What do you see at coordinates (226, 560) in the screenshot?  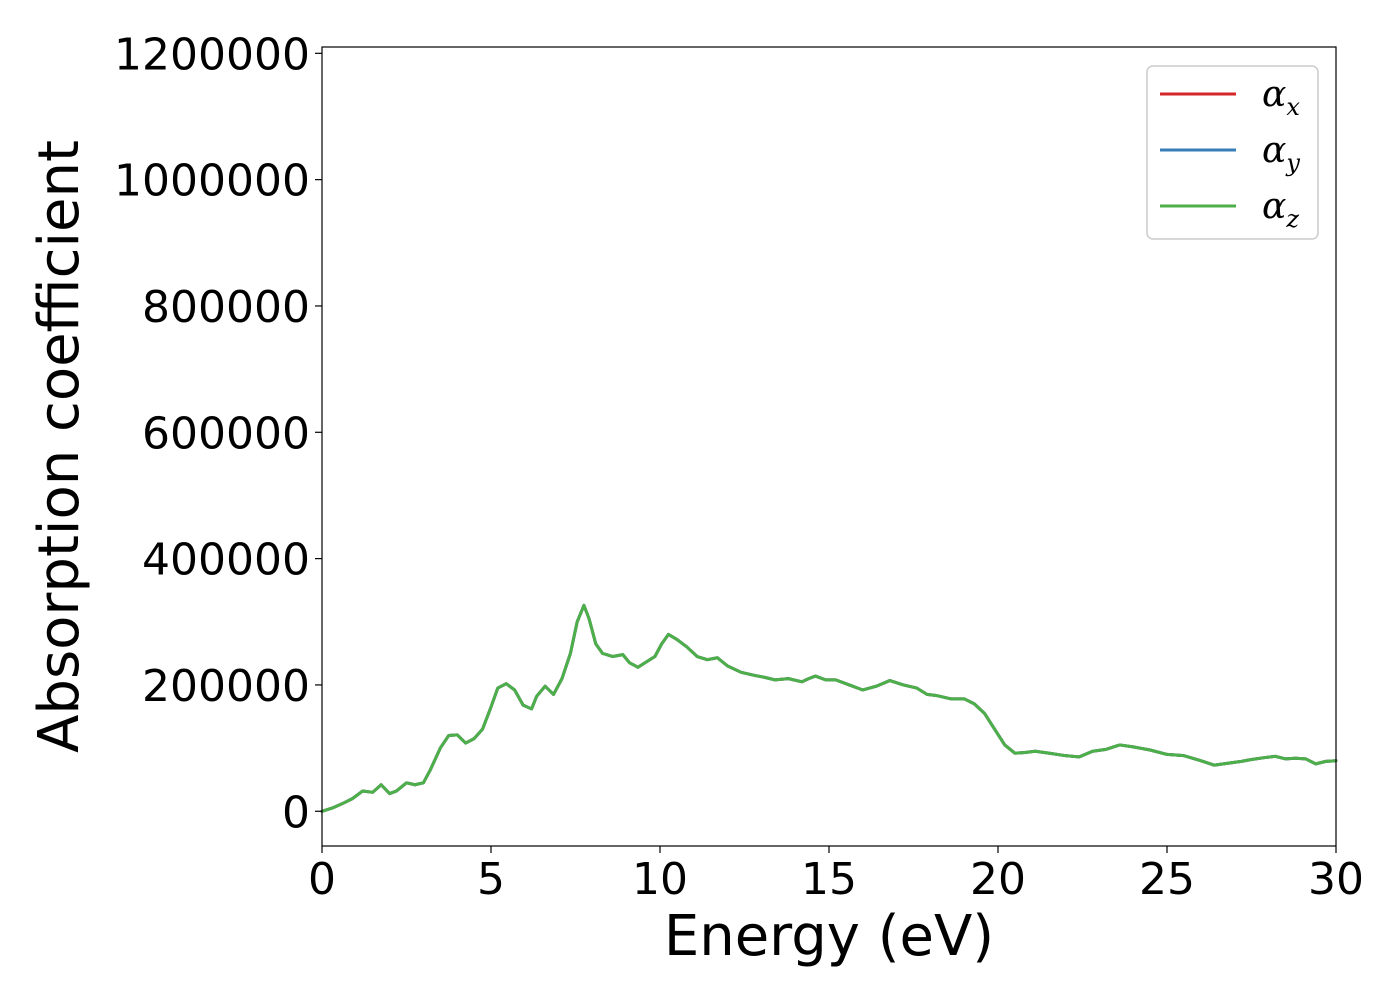 I see `y-tick-label: 400000` at bounding box center [226, 560].